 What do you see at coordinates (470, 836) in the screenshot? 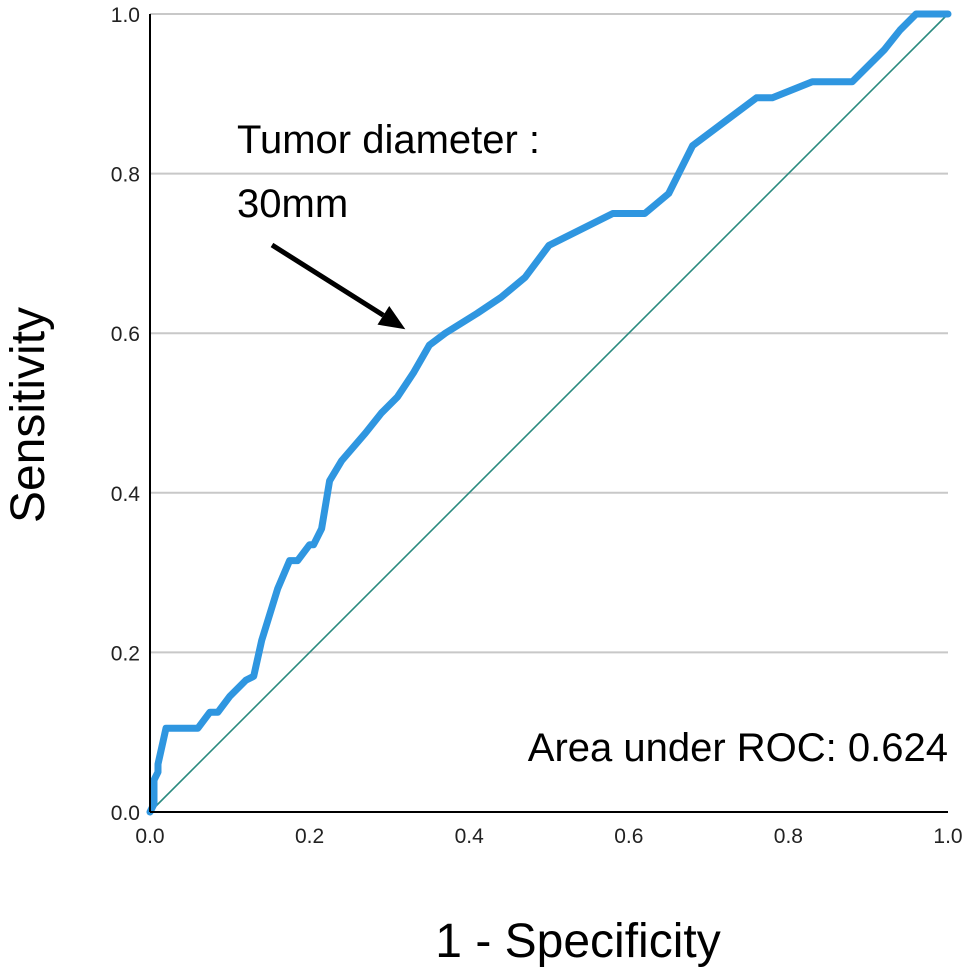
I see `x-tick-label: 0.4` at bounding box center [470, 836].